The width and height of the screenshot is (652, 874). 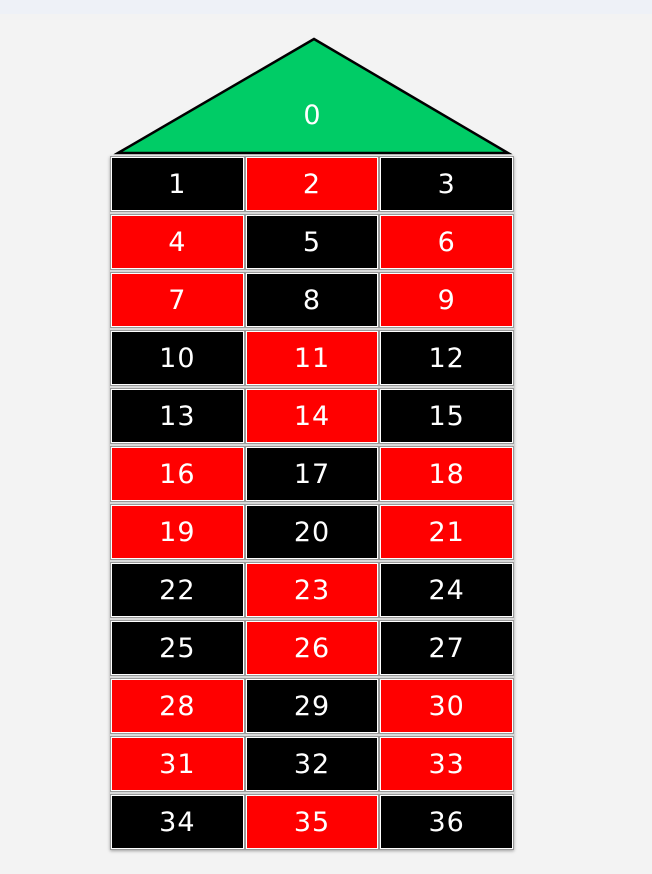 I want to click on number-cell-26: 26, so click(x=312, y=648).